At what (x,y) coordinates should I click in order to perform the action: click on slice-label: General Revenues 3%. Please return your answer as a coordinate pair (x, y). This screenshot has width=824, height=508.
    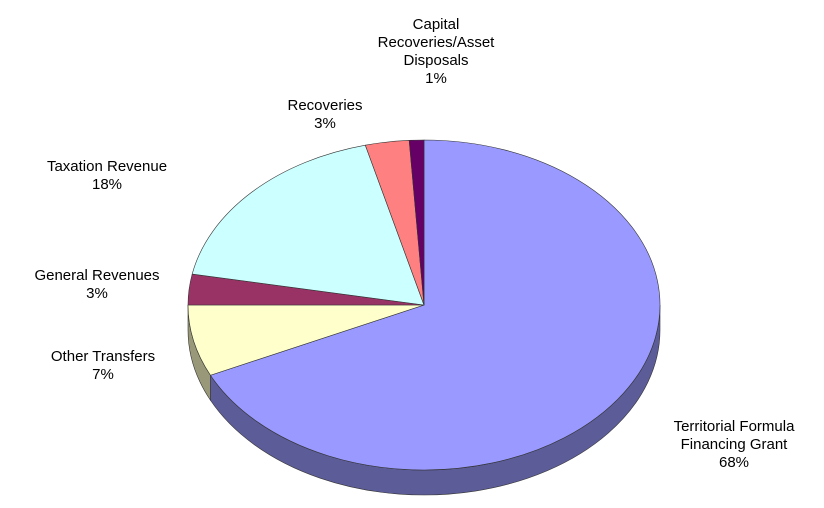
    Looking at the image, I should click on (98, 285).